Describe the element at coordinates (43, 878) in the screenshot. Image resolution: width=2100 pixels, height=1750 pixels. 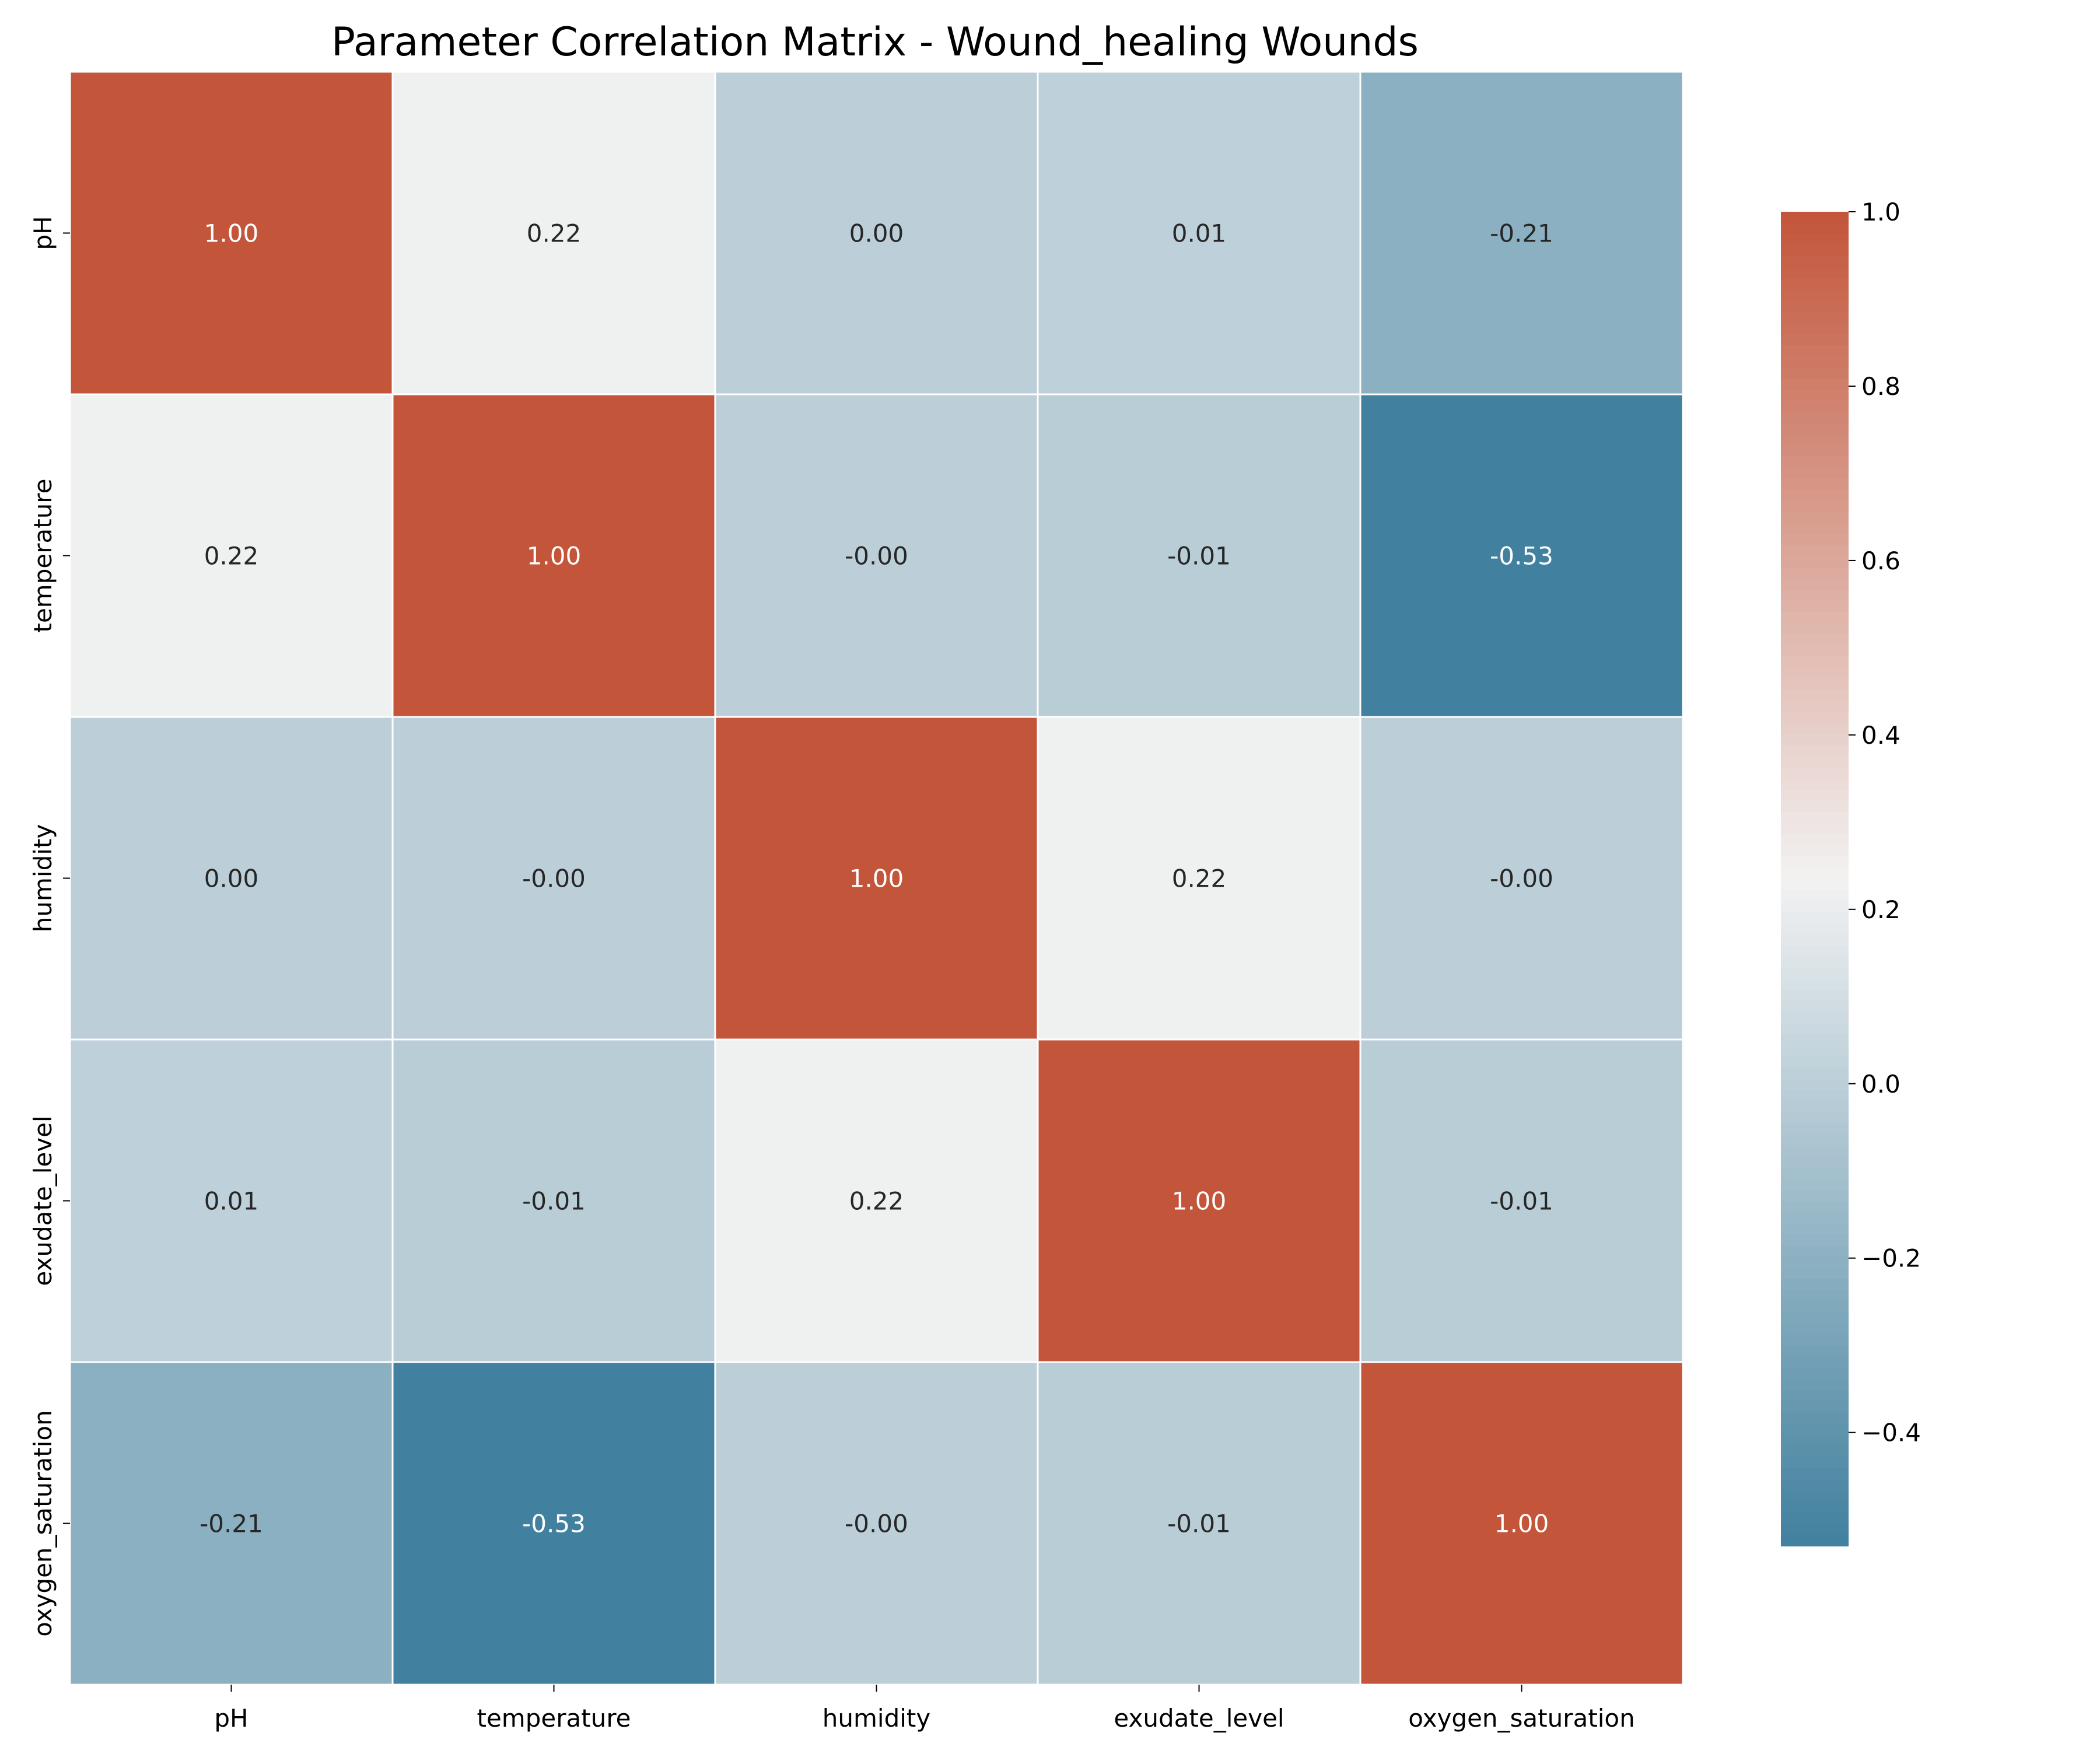
I see `y-tick-label-2: humidity` at that location.